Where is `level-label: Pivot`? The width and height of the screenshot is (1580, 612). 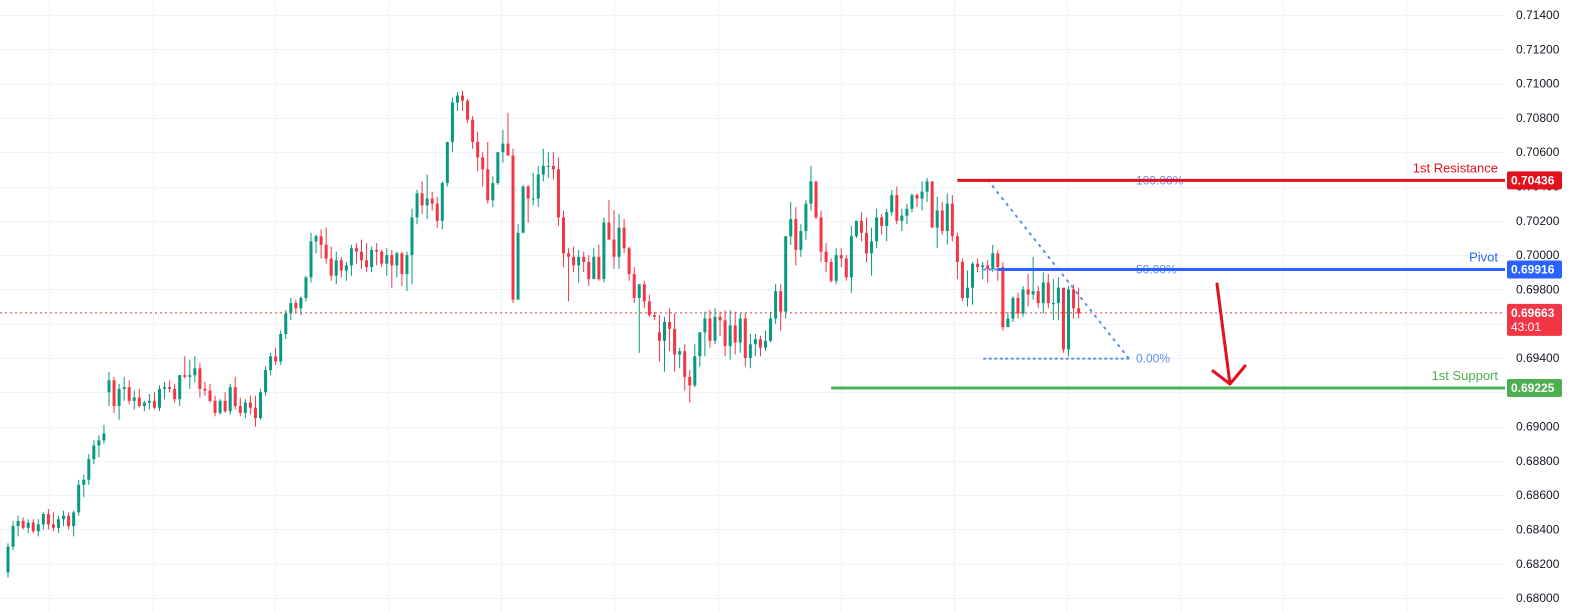 level-label: Pivot is located at coordinates (1483, 257).